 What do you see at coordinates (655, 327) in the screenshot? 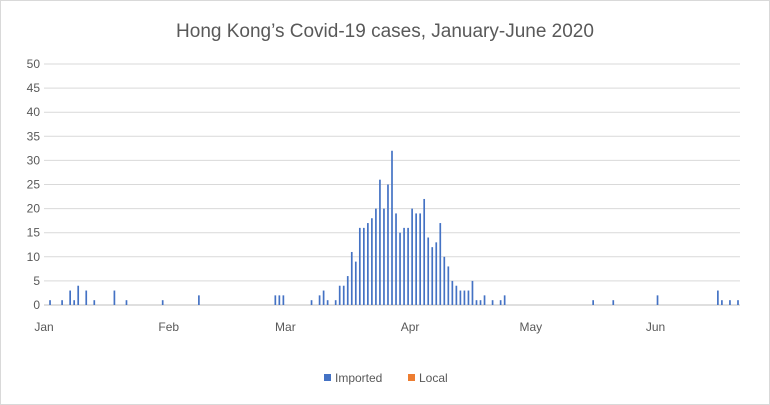
I see `x-tick-label: Jun` at bounding box center [655, 327].